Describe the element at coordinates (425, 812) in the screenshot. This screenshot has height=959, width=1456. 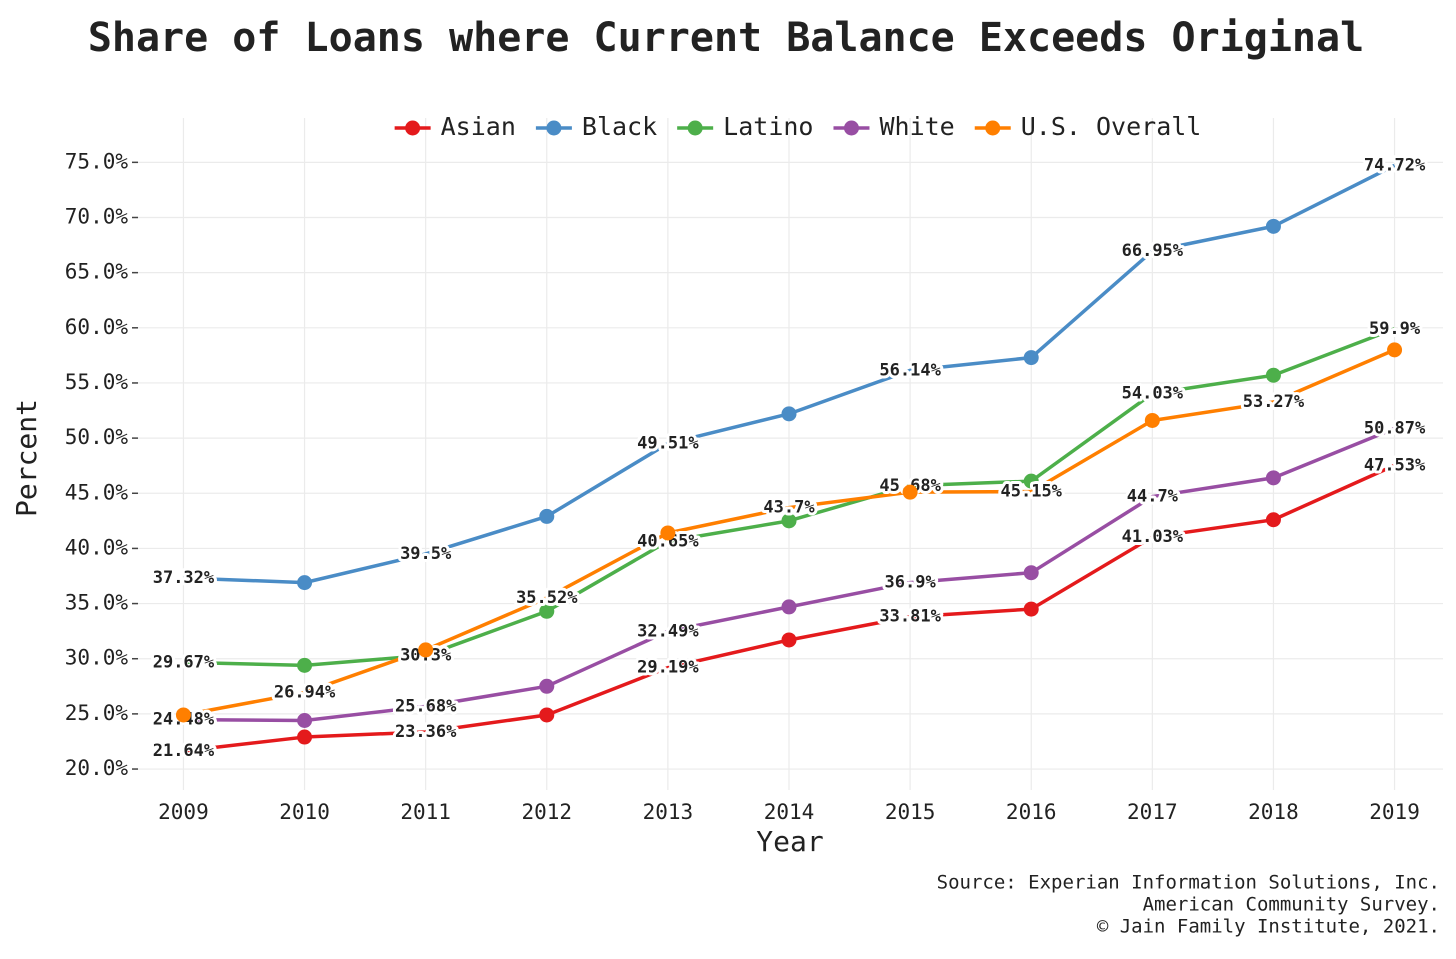
I see `x-tick-label: 2011` at that location.